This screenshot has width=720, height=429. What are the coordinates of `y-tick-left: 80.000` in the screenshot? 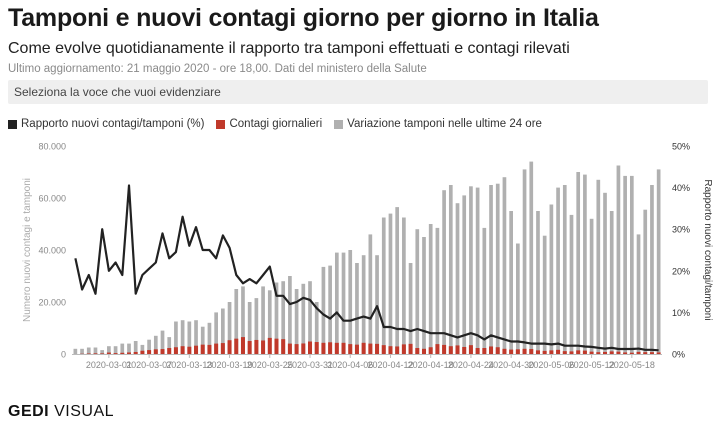 It's located at (52, 147).